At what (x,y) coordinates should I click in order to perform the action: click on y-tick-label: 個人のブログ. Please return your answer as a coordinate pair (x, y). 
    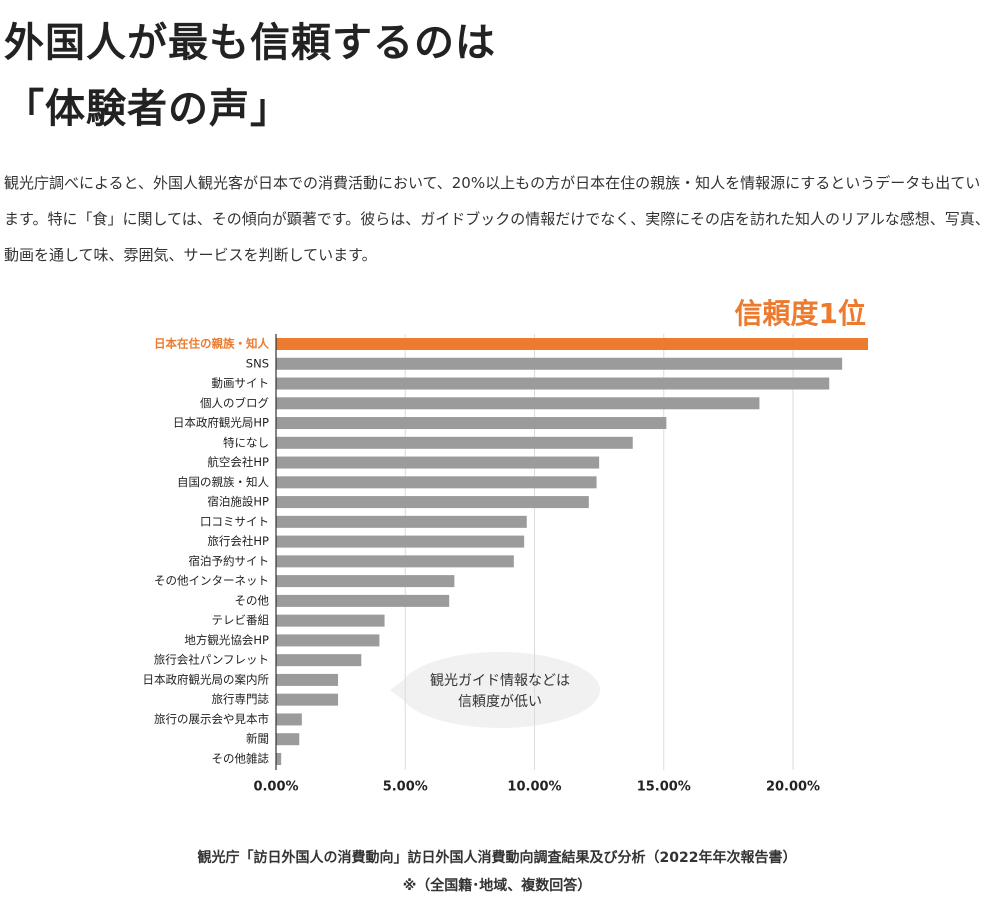
    Looking at the image, I should click on (234, 403).